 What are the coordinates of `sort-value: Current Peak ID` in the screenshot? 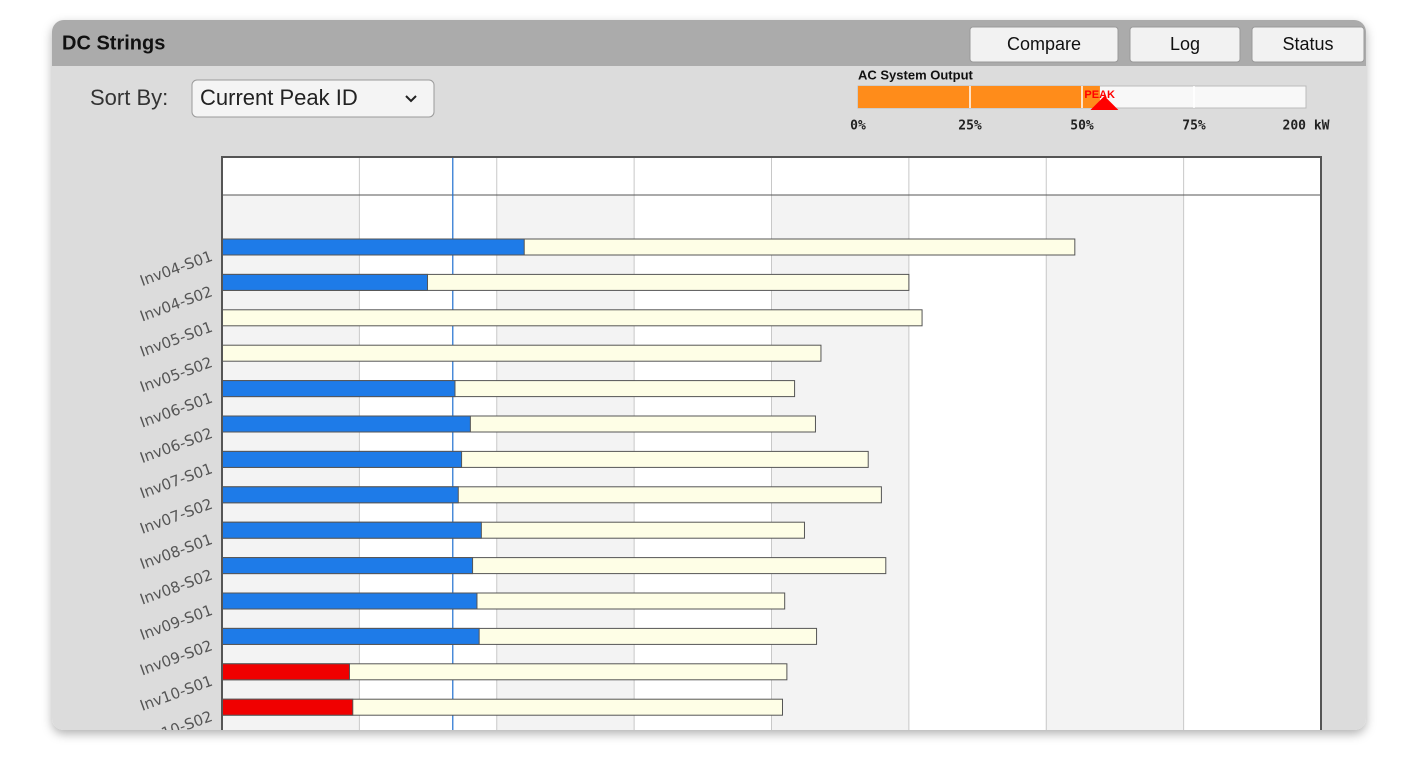 It's located at (279, 97).